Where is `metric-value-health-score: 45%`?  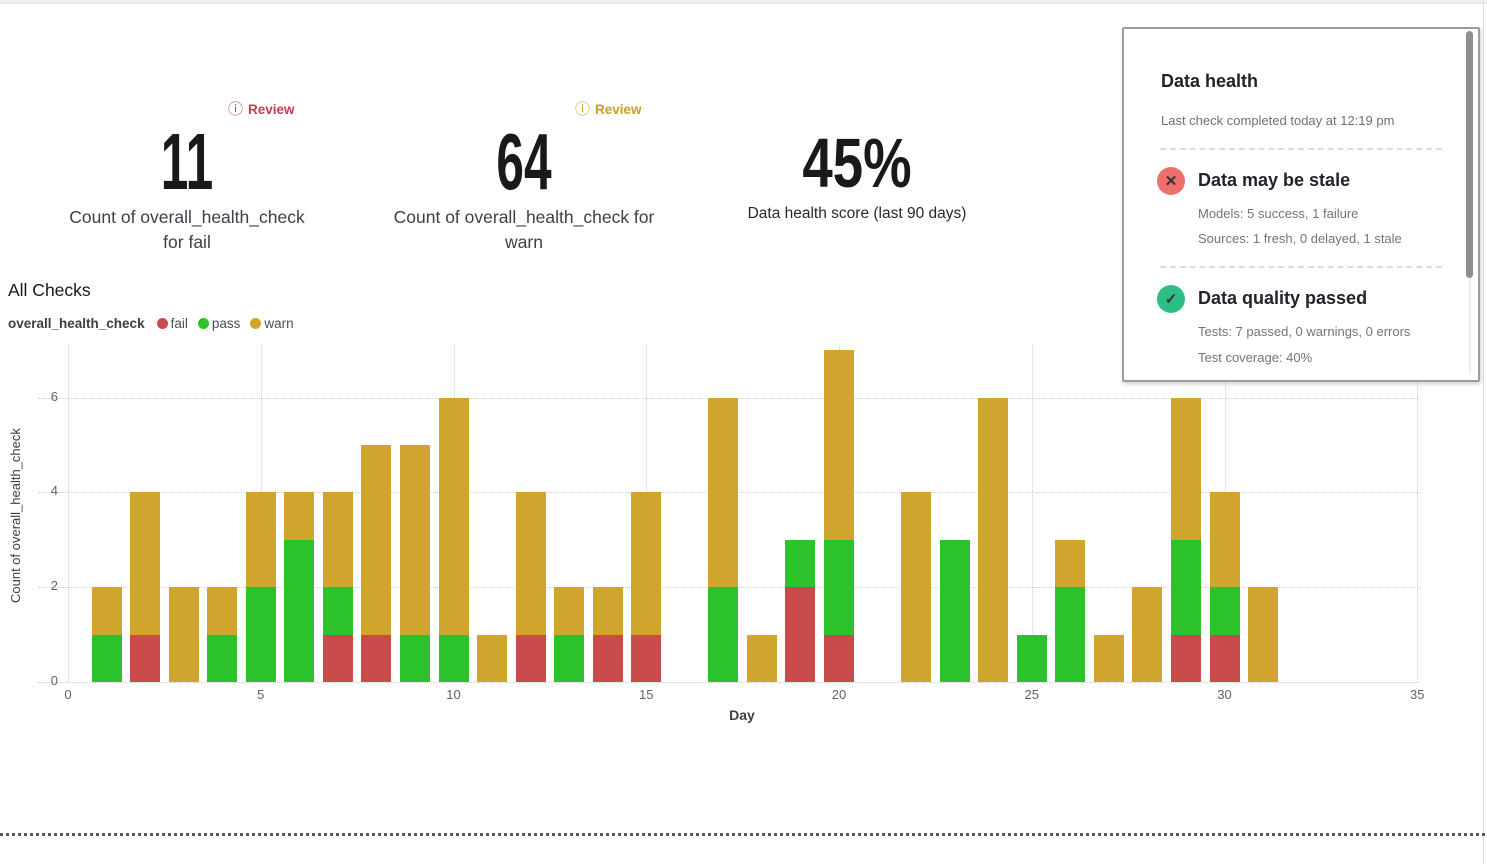 metric-value-health-score: 45% is located at coordinates (857, 163).